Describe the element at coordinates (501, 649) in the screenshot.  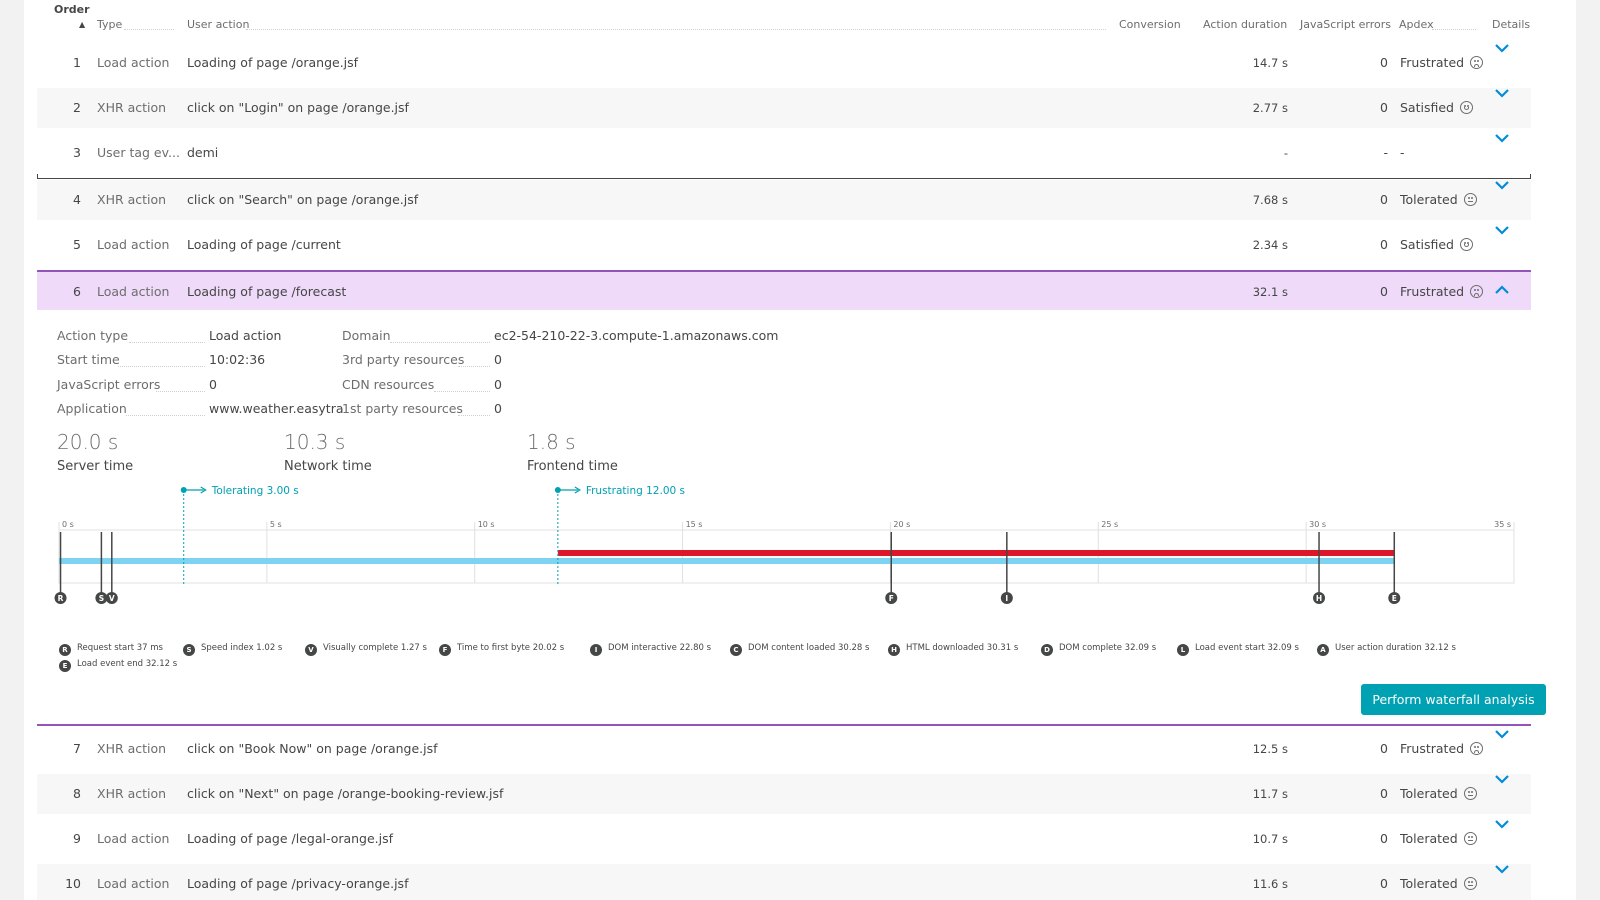
I see `legend-item: F Time to first byte 20.02 s` at that location.